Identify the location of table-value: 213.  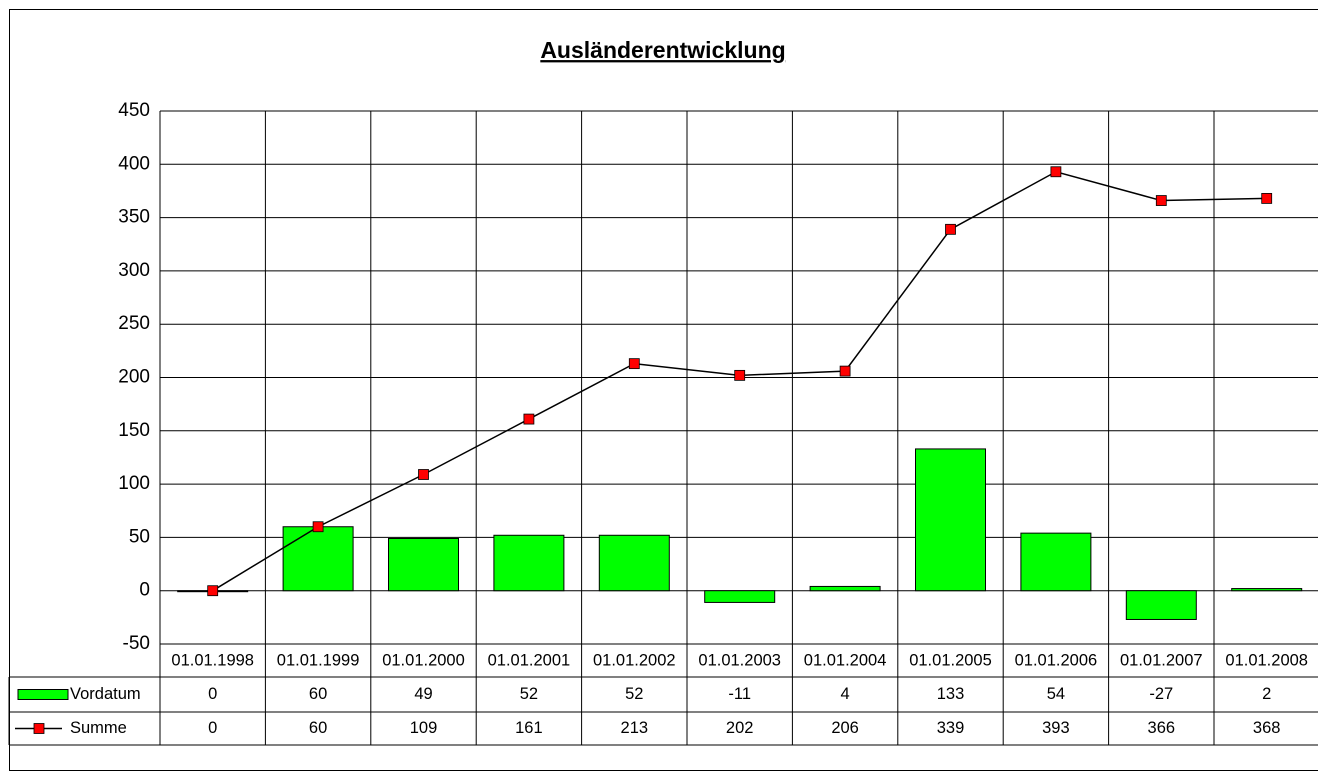
(635, 728).